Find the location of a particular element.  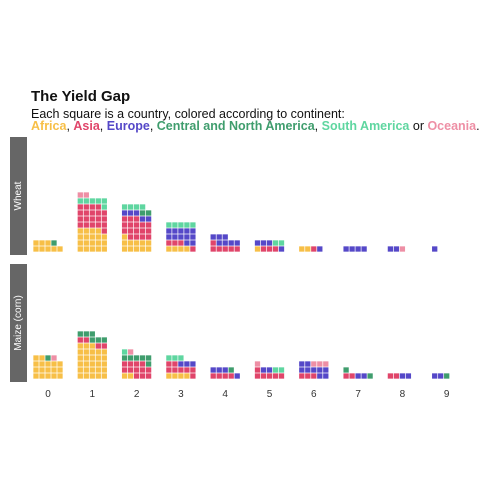

facet-label: Maize (corn) is located at coordinates (18, 323).